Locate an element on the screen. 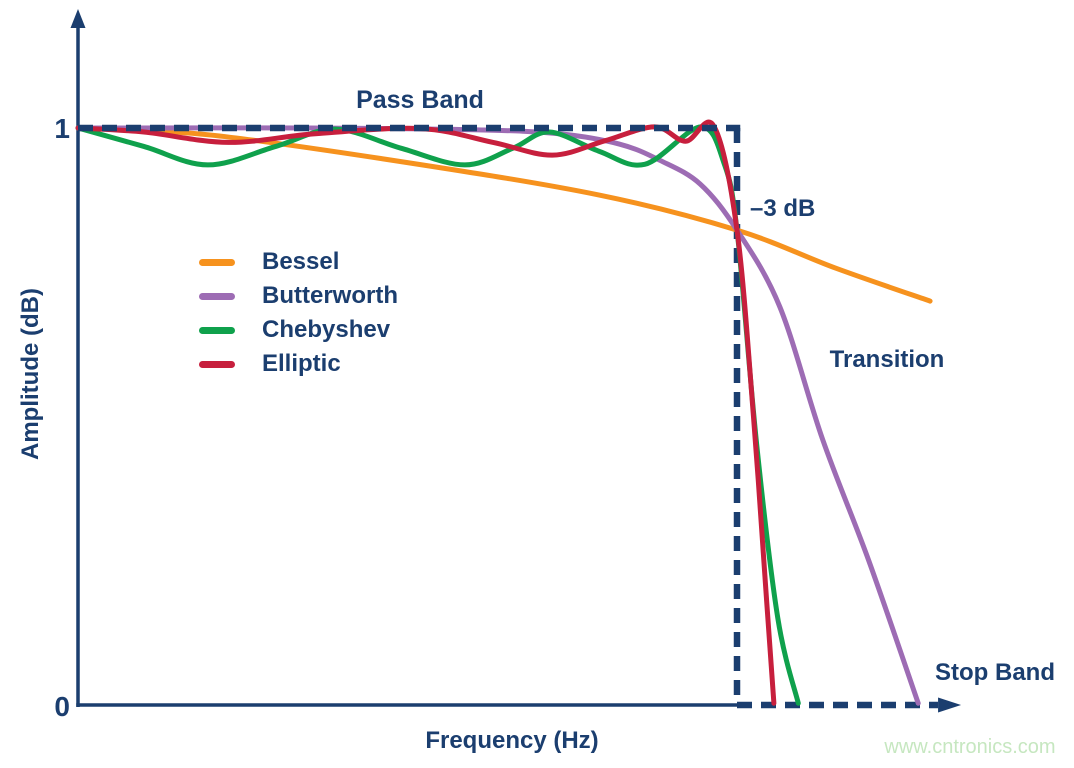 The width and height of the screenshot is (1074, 768). legend-label-bessel: Bessel is located at coordinates (301, 261).